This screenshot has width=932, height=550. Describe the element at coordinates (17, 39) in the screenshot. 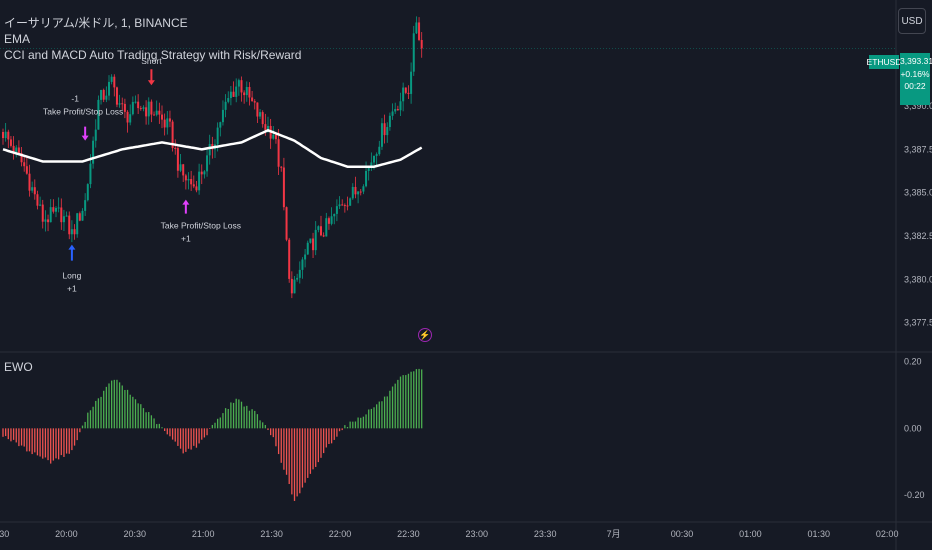

I see `ema-legend: EMA` at that location.